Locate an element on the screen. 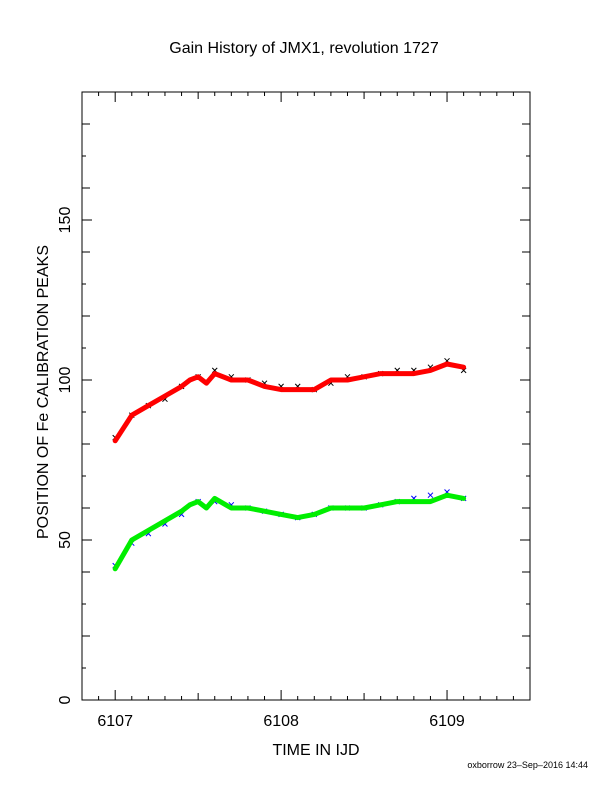 Image resolution: width=612 pixels, height=792 pixels. chart-title: Gain History of JMX1, revolution 1727 is located at coordinates (304, 48).